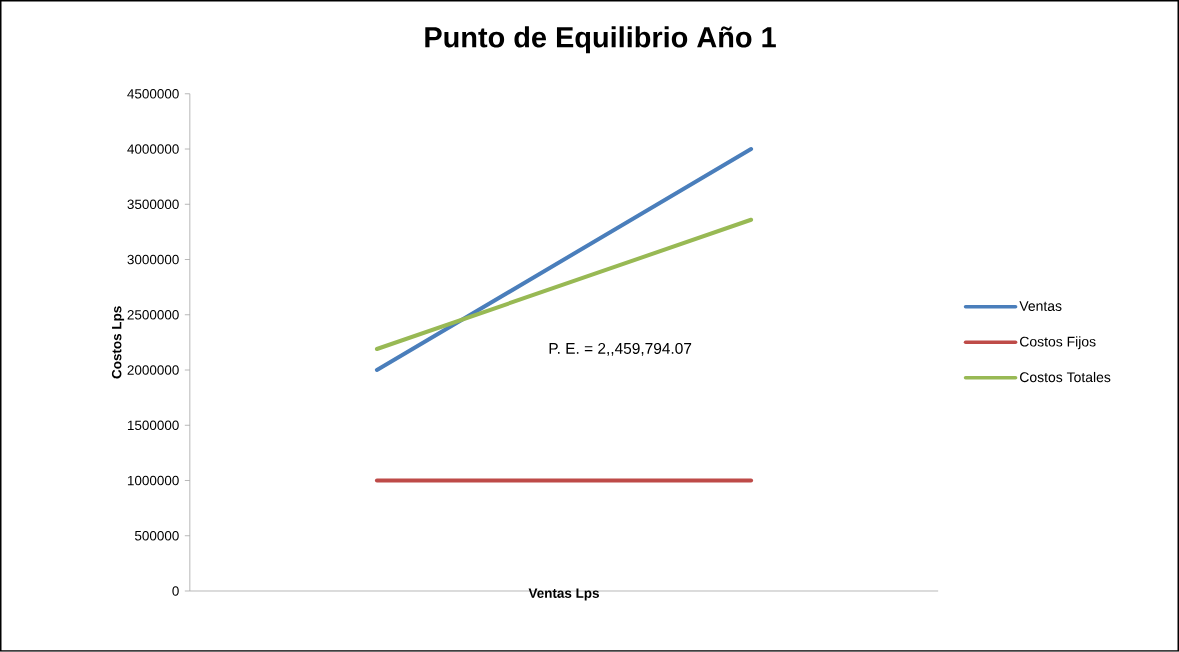  I want to click on legend-label: Costos Totales, so click(1065, 377).